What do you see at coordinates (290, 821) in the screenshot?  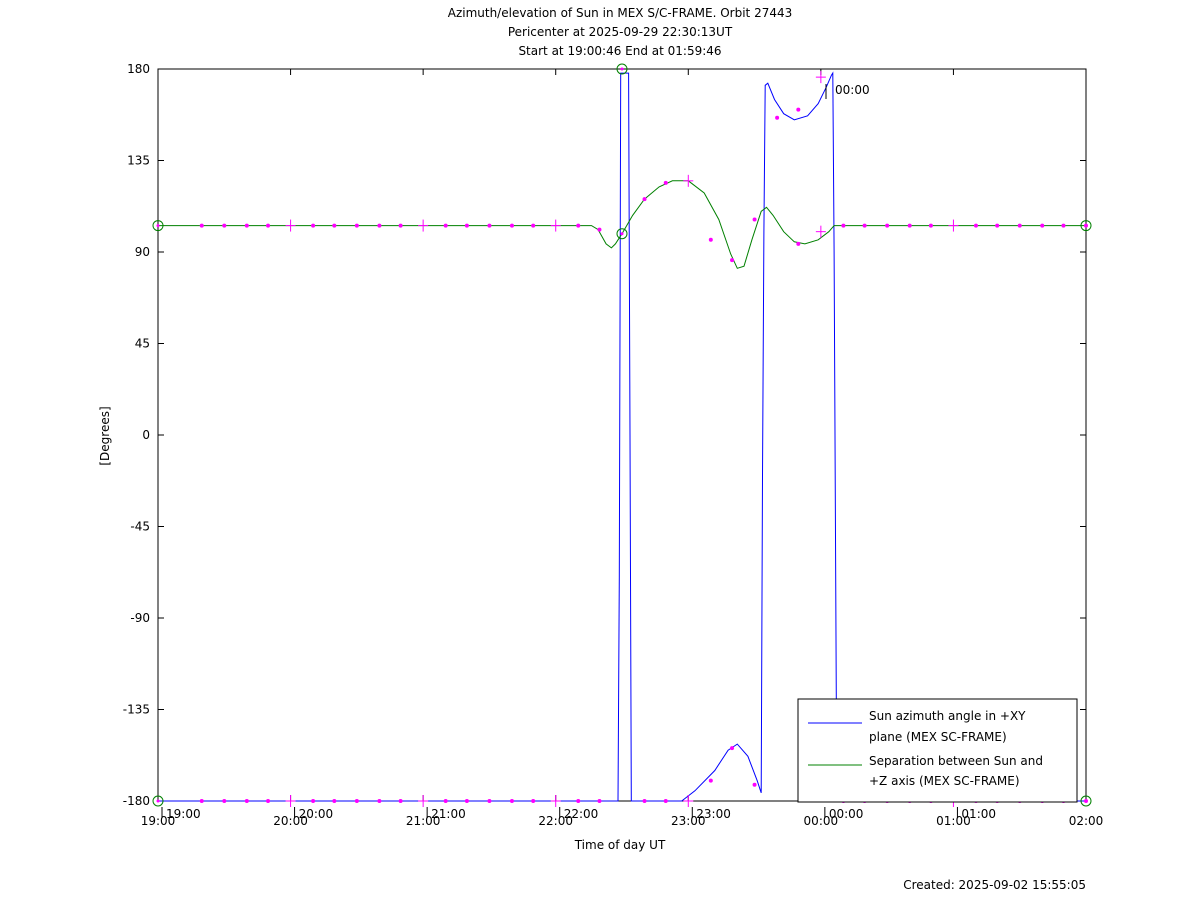 I see `x-tick-label: 20:00` at bounding box center [290, 821].